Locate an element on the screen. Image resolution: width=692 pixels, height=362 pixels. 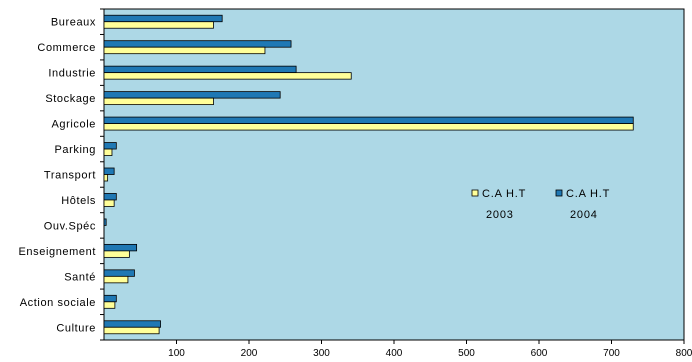
x-tick-label: 400 is located at coordinates (394, 353).